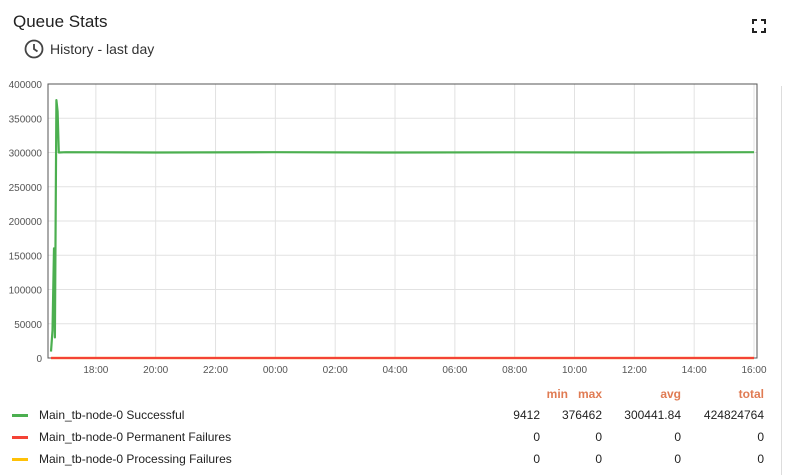 This screenshot has width=785, height=475. What do you see at coordinates (135, 437) in the screenshot?
I see `legend-series-name: Main_tb-node-0 Permanent Failures` at bounding box center [135, 437].